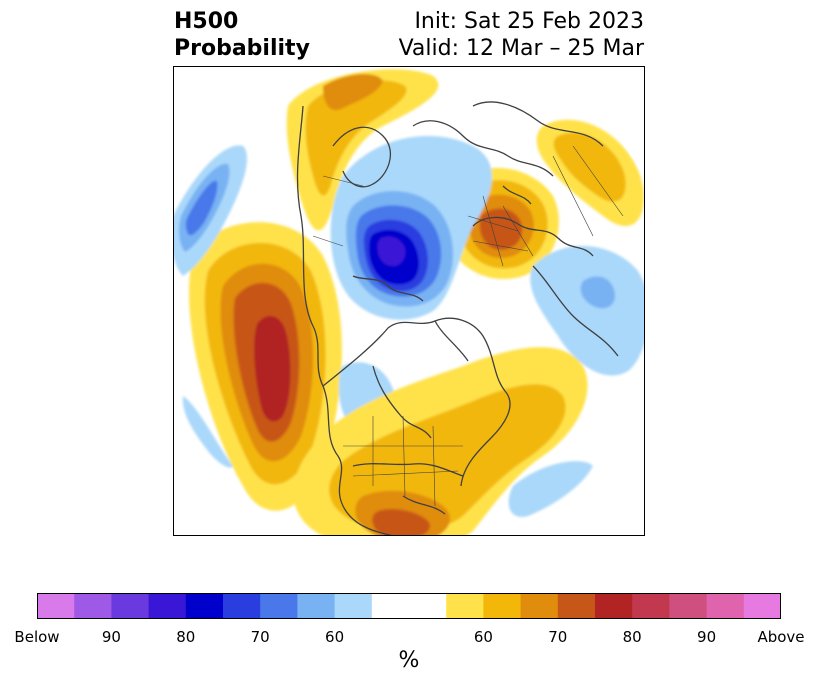 The width and height of the screenshot is (819, 686). Describe the element at coordinates (529, 21) in the screenshot. I see `init-date: Init: Sat 25 Feb 2023` at that location.